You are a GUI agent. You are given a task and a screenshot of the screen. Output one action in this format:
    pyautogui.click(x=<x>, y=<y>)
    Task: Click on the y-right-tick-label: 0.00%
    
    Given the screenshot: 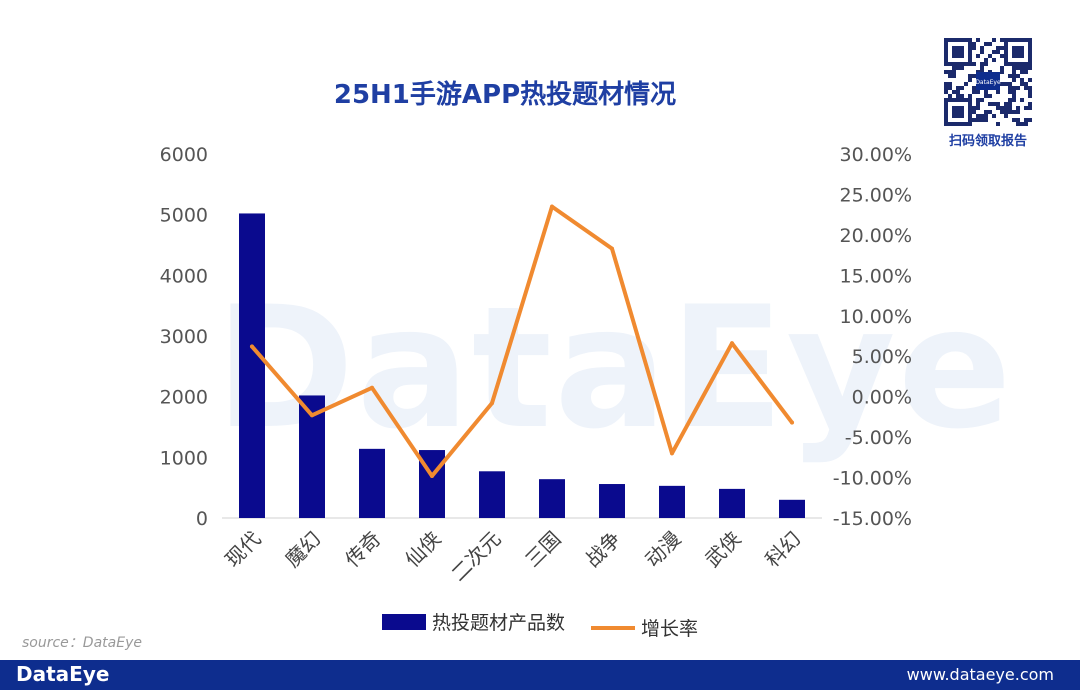 What is the action you would take?
    pyautogui.click(x=882, y=398)
    